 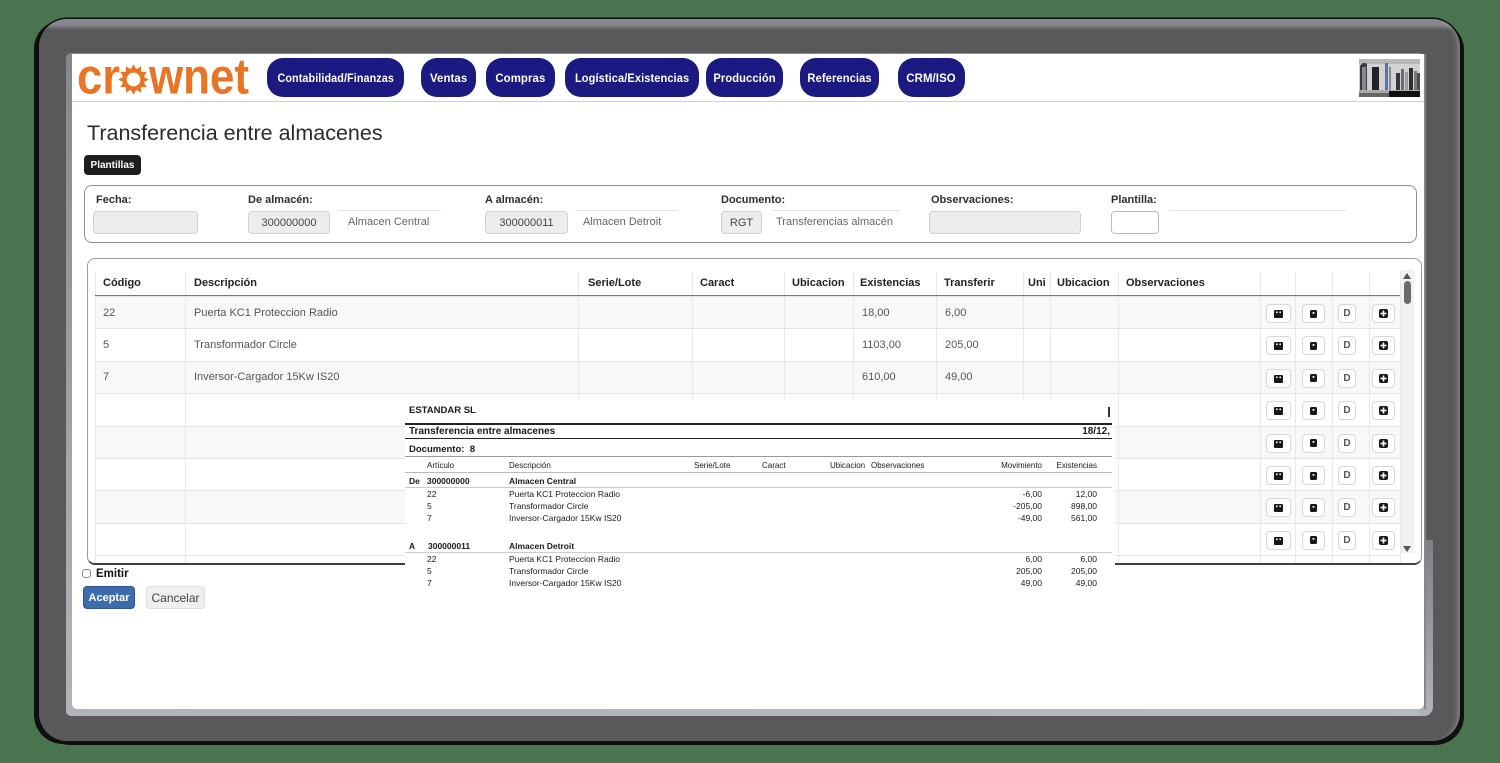 I want to click on svg-text: wnet, so click(x=198, y=77).